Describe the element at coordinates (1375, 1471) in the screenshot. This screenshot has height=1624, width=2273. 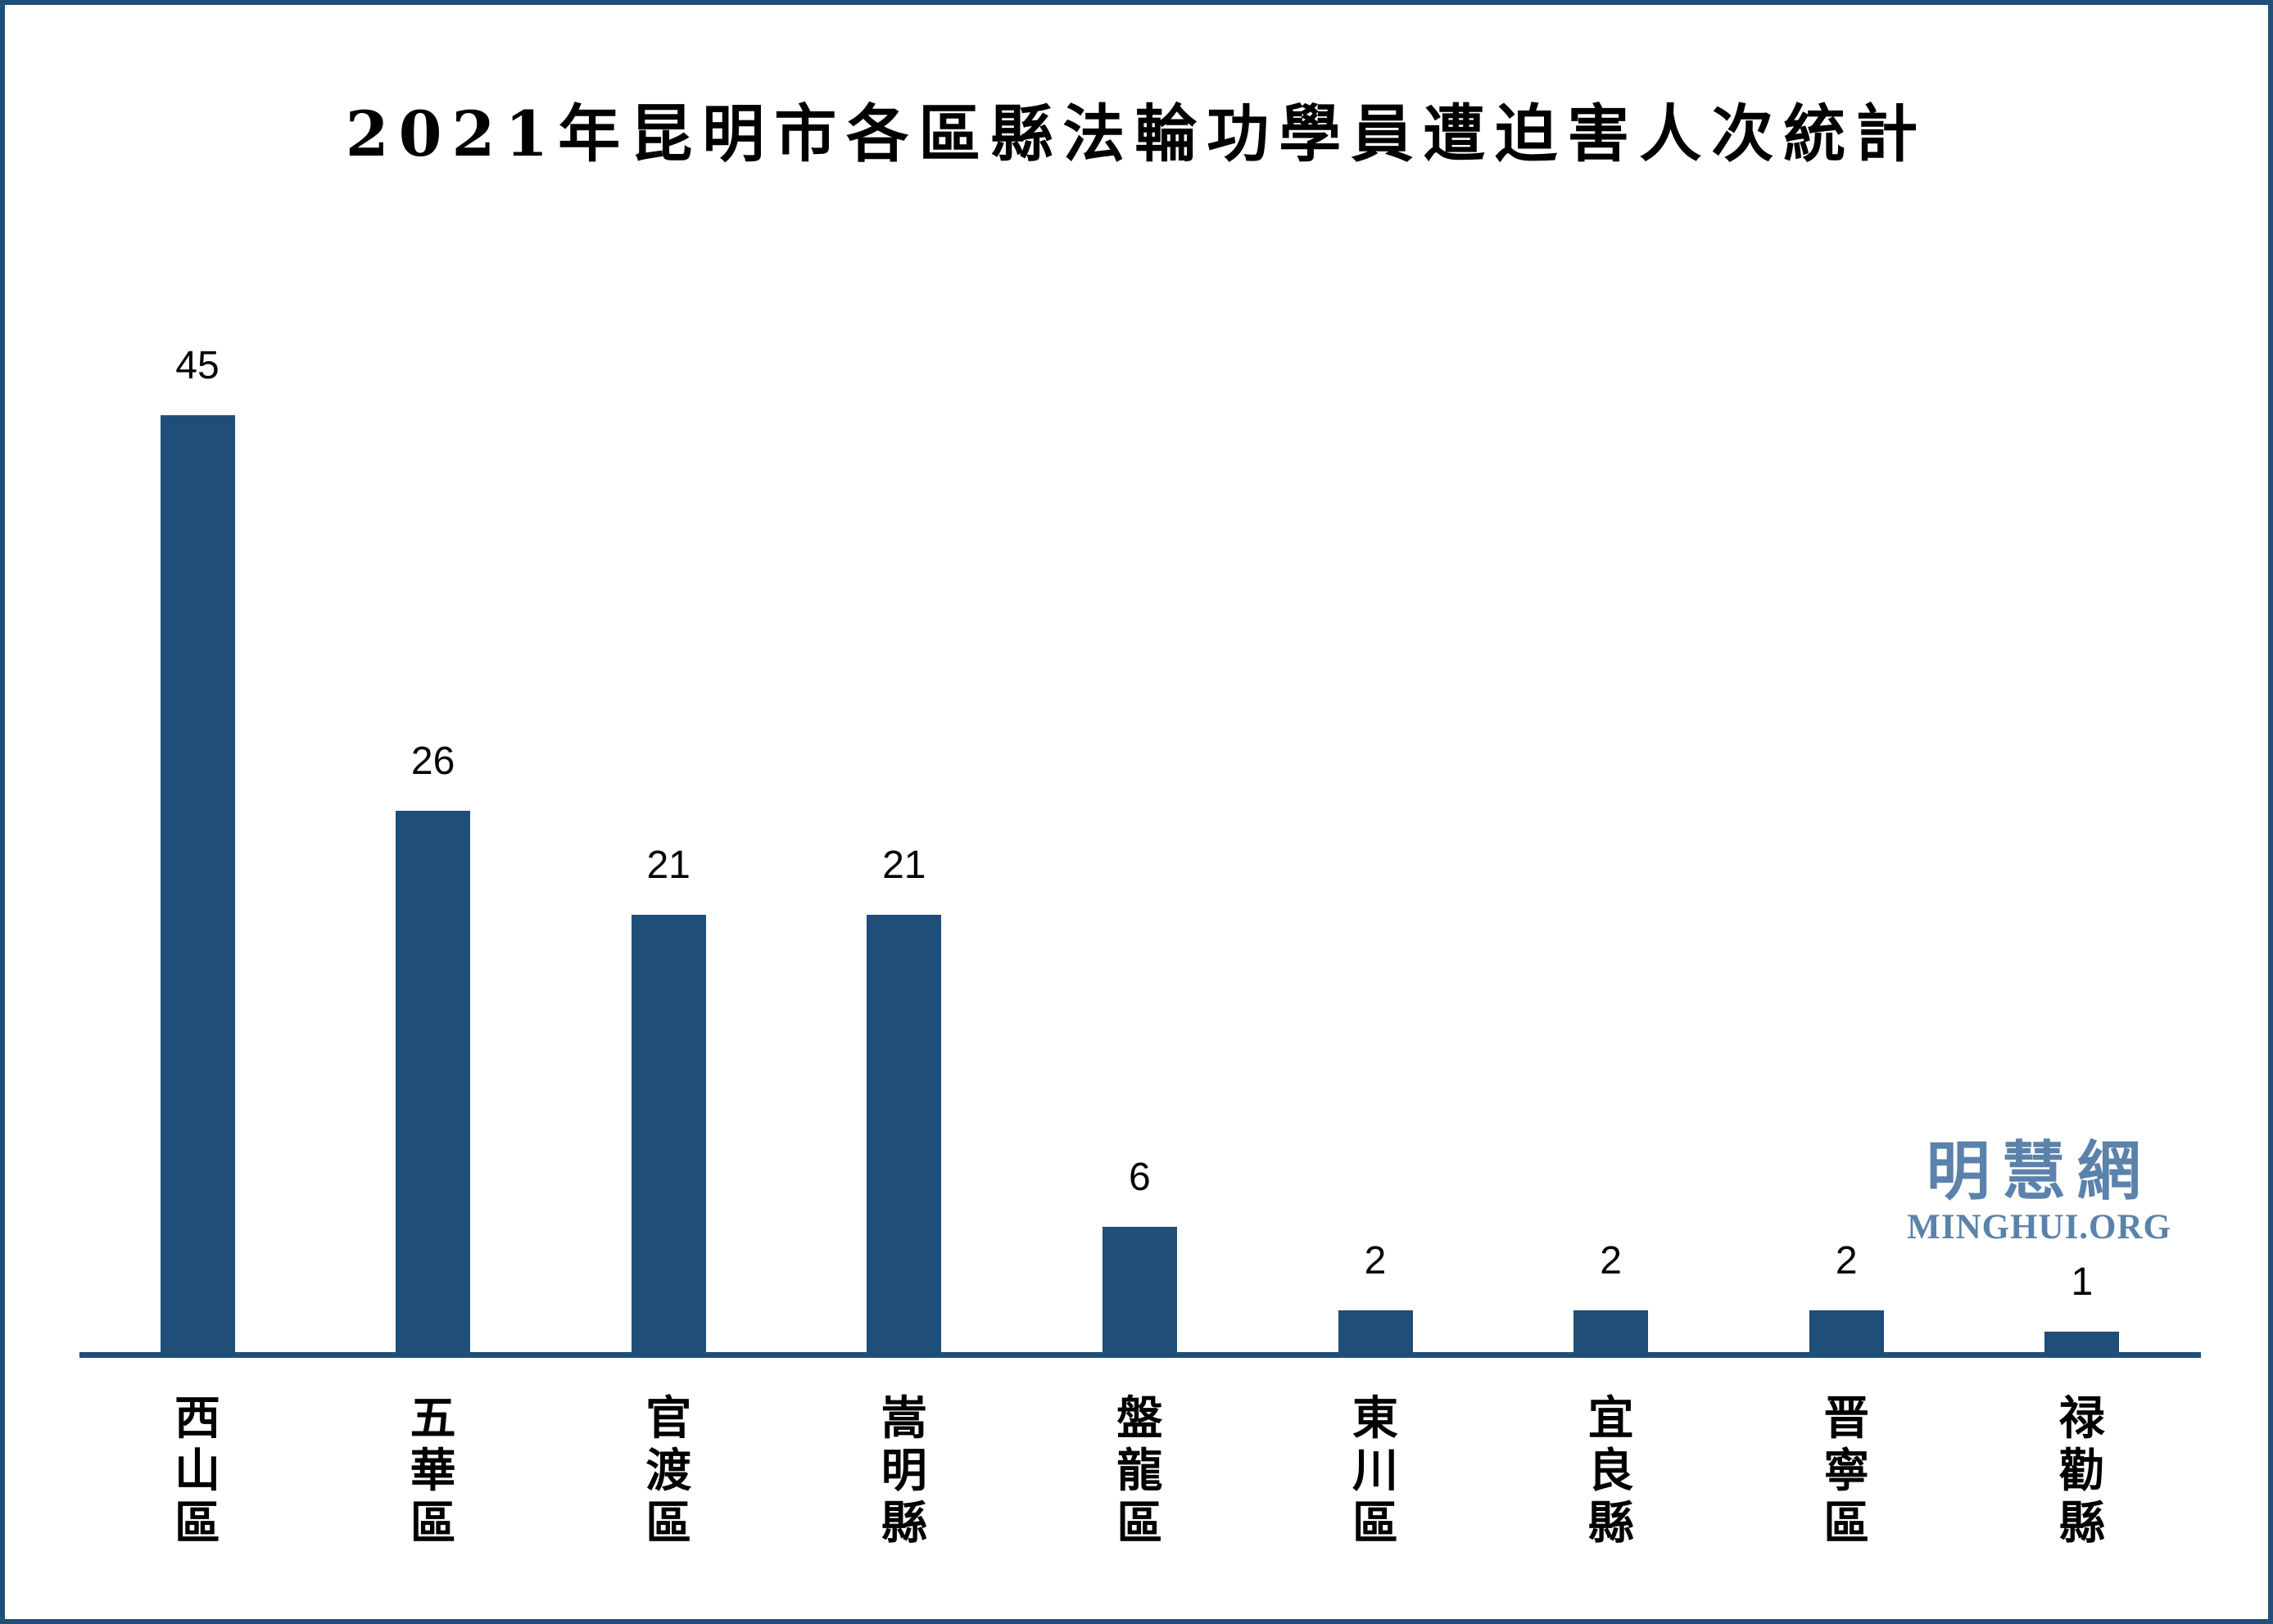
I see `category-label: 東 川 區` at that location.